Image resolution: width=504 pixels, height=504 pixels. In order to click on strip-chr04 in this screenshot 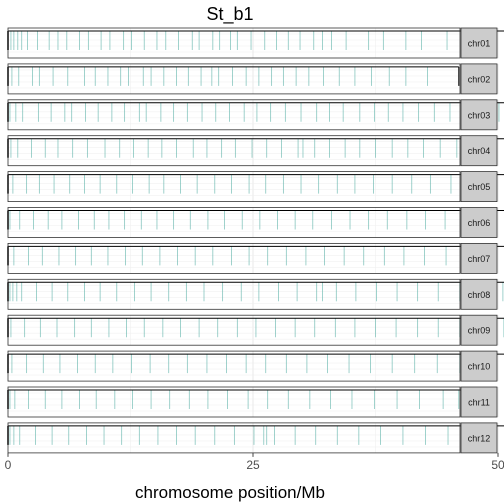, I will do `click(479, 151)`.